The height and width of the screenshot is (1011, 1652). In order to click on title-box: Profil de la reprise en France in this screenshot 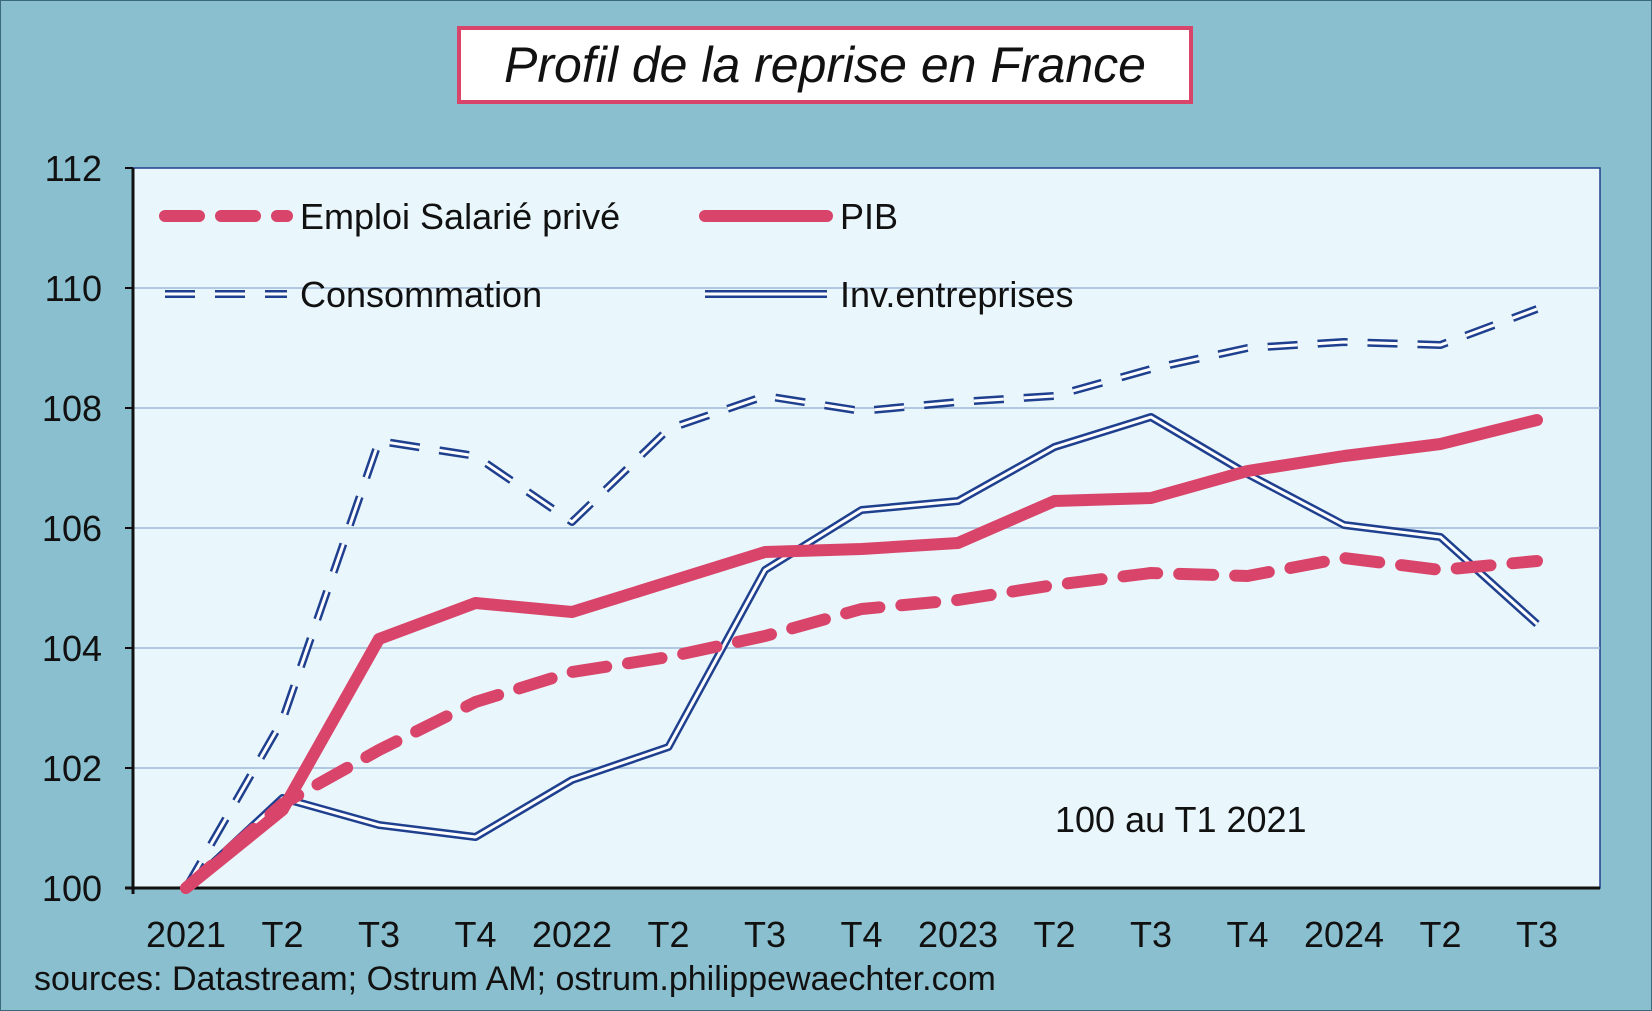, I will do `click(825, 65)`.